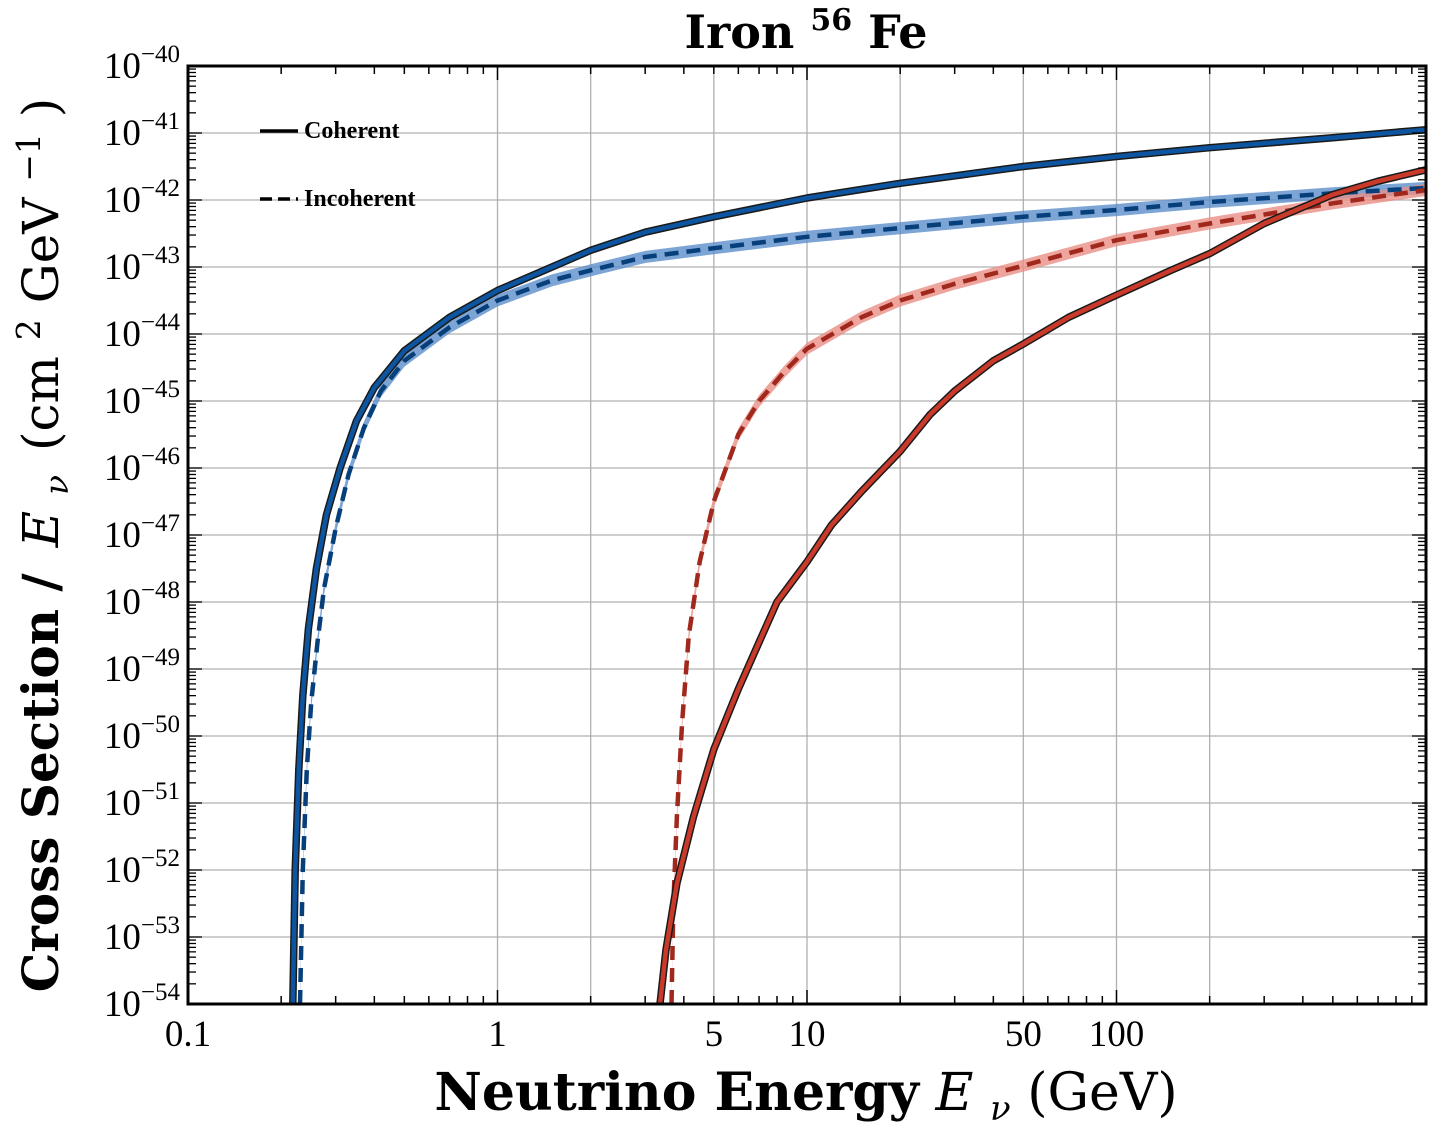  I want to click on y-tick-label: 10−48, so click(142, 600).